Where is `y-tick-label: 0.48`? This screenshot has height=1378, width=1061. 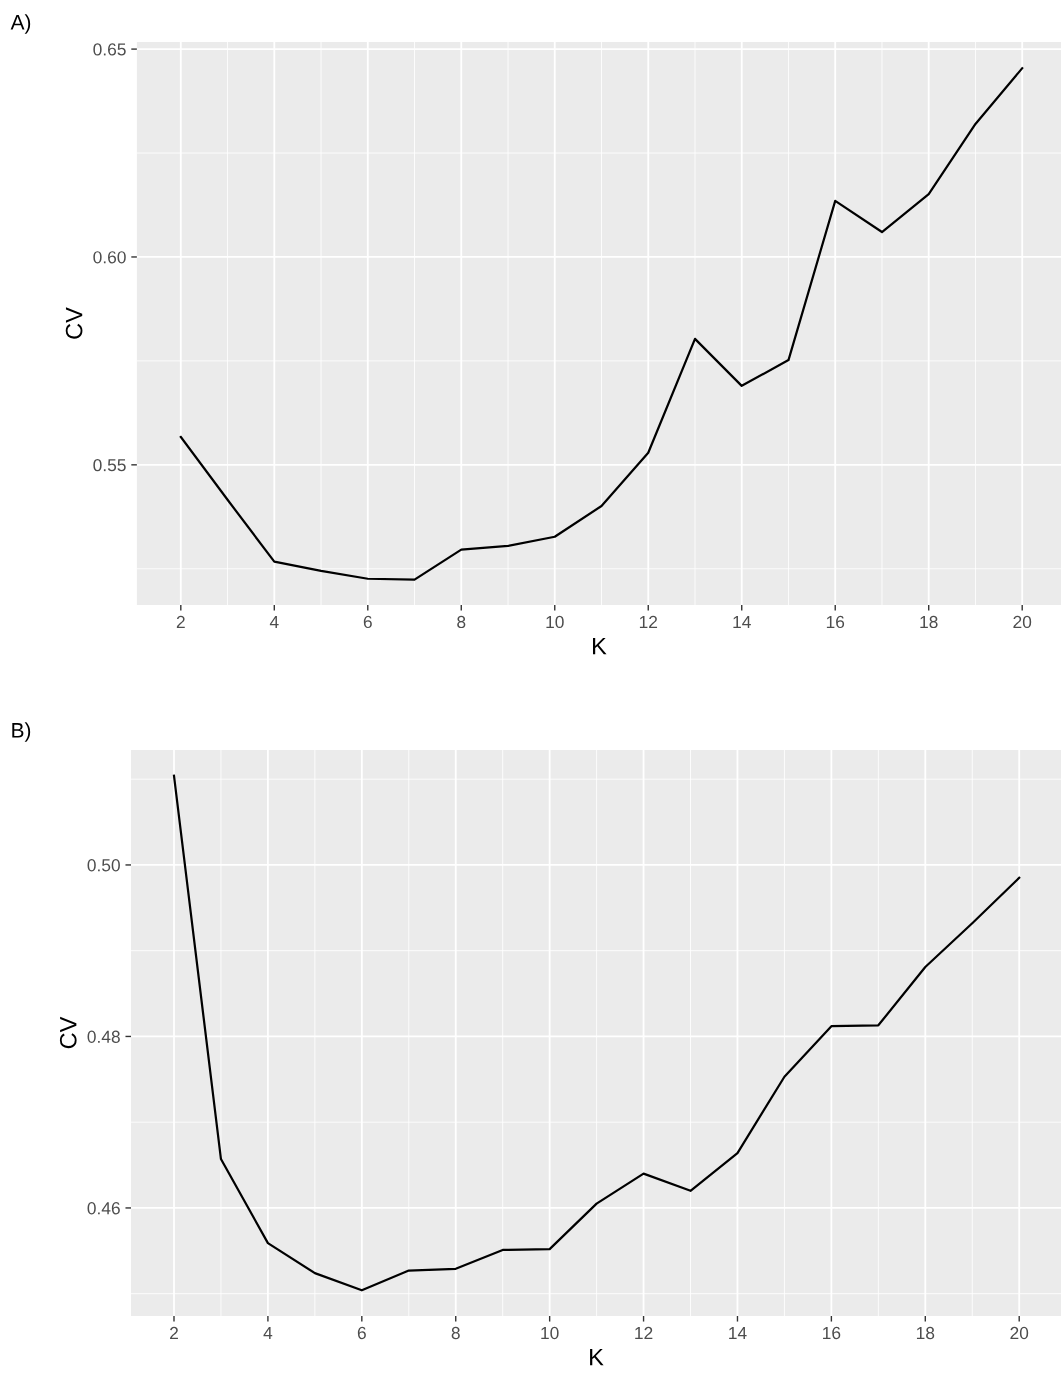
y-tick-label: 0.48 is located at coordinates (103, 1036).